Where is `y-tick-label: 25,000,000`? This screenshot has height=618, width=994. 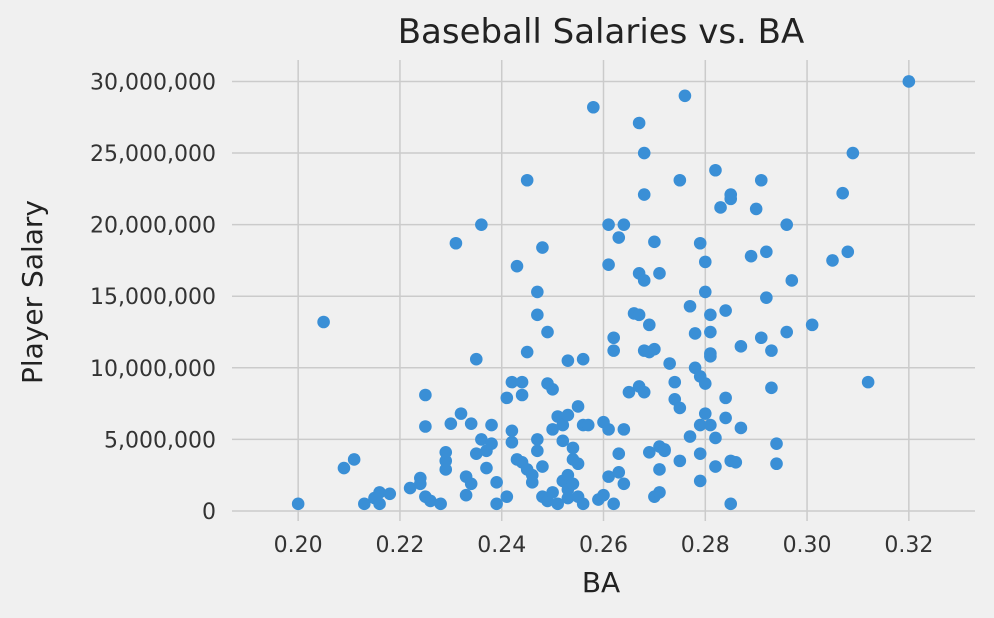
y-tick-label: 25,000,000 is located at coordinates (153, 154).